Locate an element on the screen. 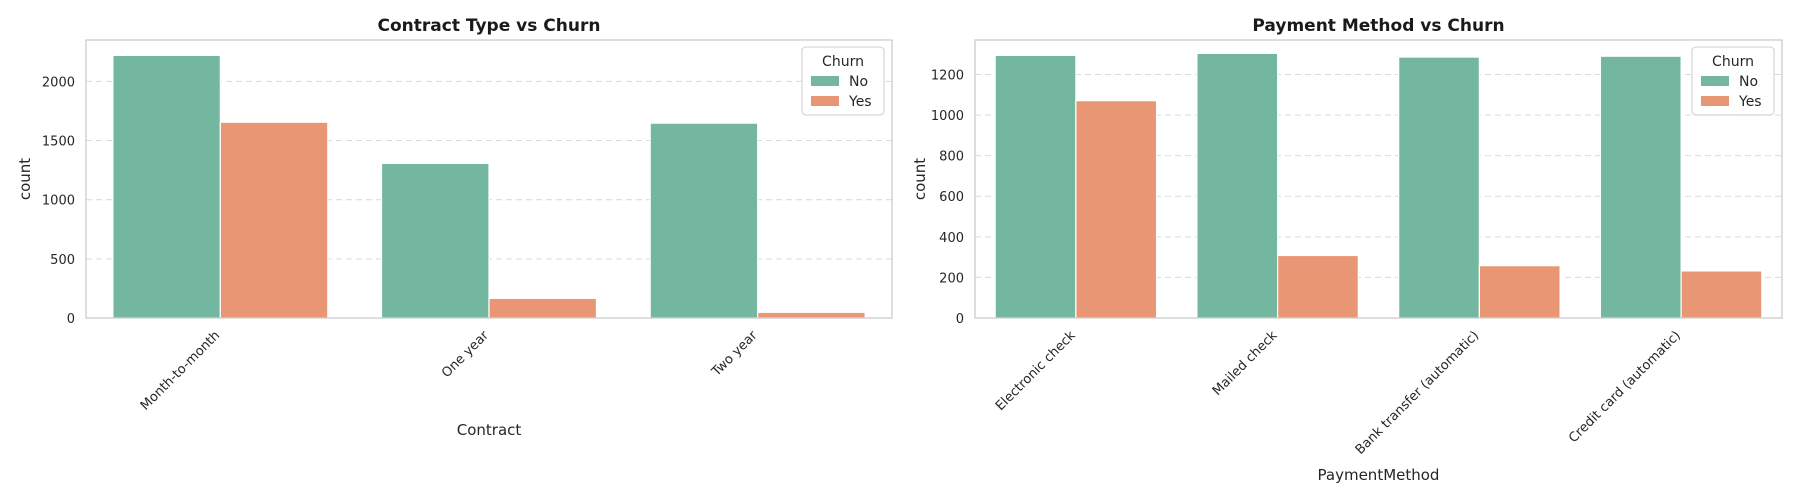 Image resolution: width=1800 pixels, height=500 pixels. y-tick-label: 1500 is located at coordinates (58, 142).